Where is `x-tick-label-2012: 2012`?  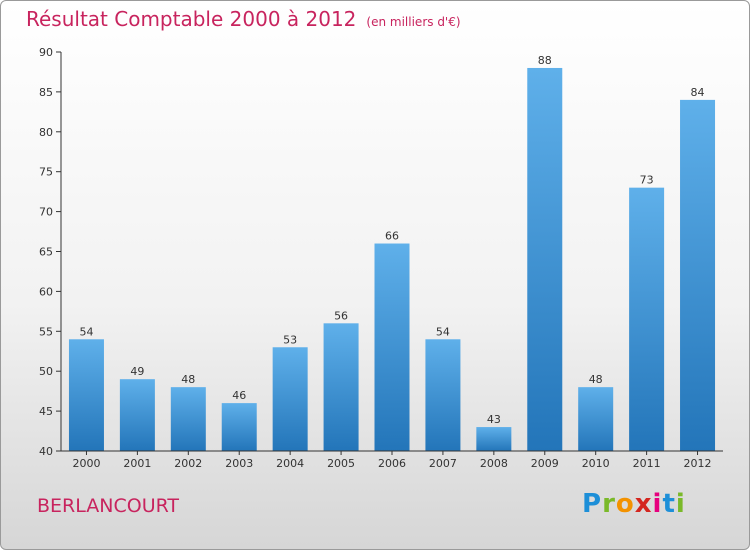 x-tick-label-2012: 2012 is located at coordinates (698, 463).